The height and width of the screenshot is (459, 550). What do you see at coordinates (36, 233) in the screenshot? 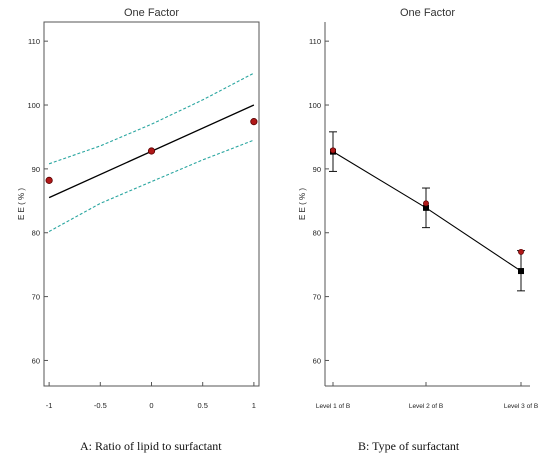
I see `panel-a-y-tick-label: 80` at bounding box center [36, 233].